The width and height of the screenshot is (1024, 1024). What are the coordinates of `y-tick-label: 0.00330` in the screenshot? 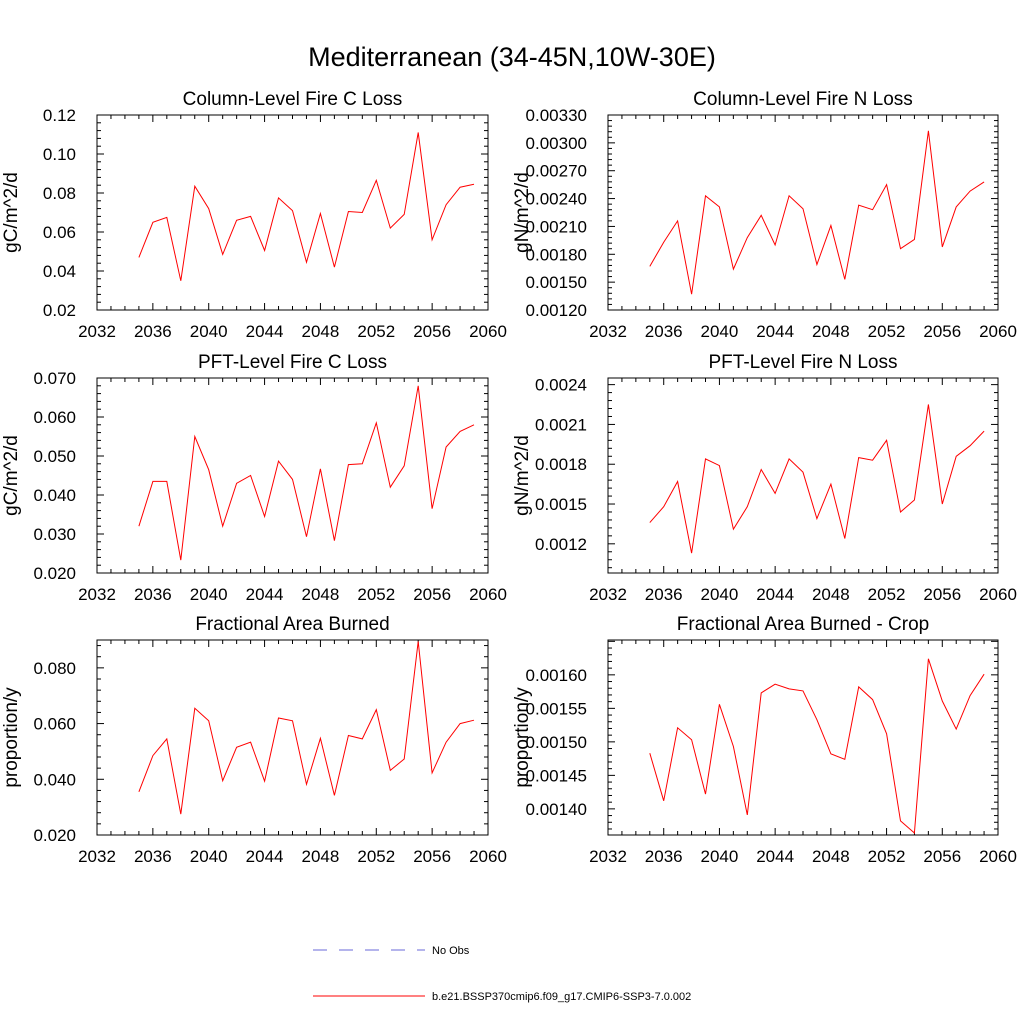 It's located at (556, 115).